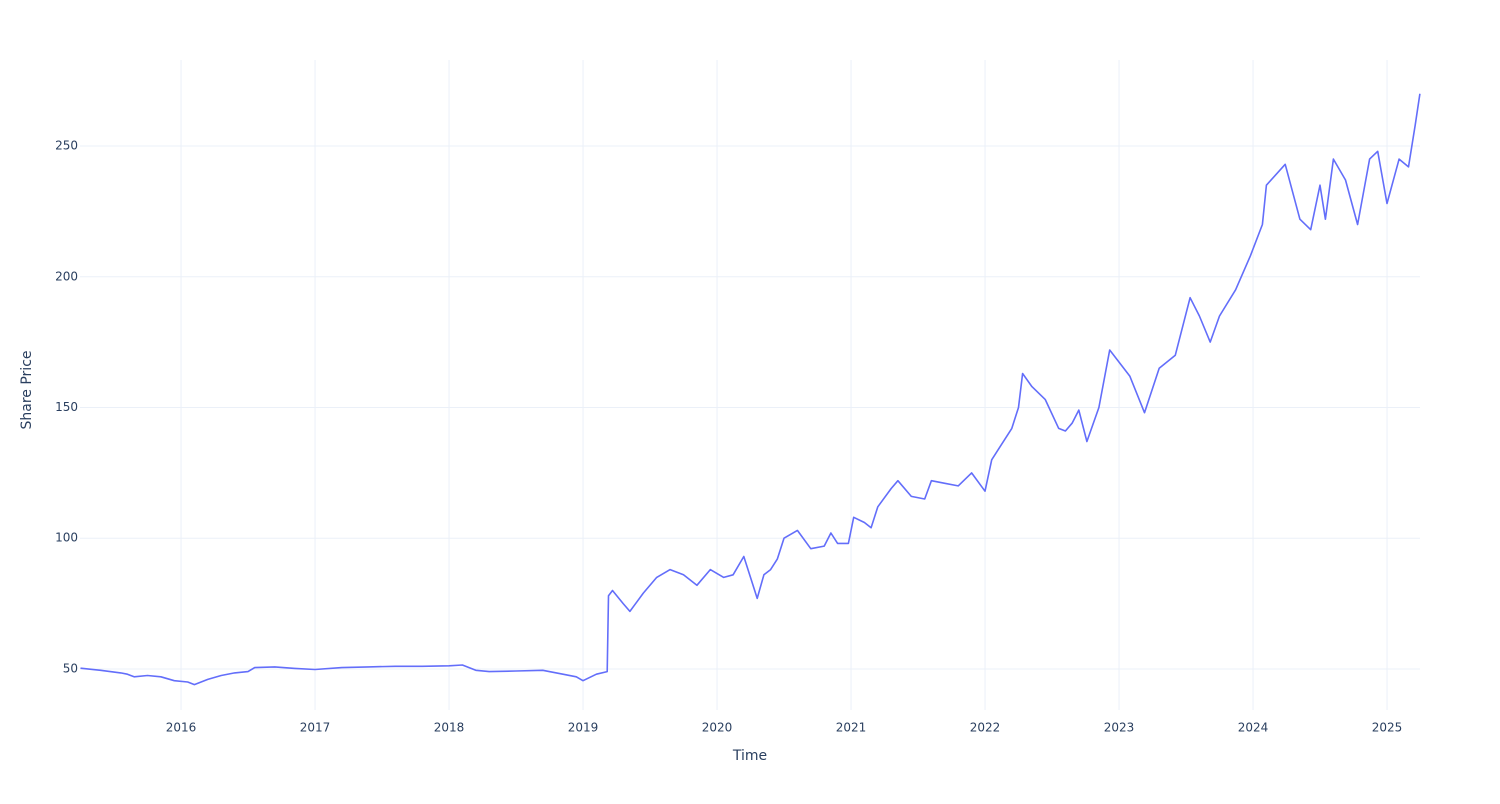 This screenshot has width=1500, height=804. What do you see at coordinates (851, 728) in the screenshot?
I see `x-tick-label: 2021` at bounding box center [851, 728].